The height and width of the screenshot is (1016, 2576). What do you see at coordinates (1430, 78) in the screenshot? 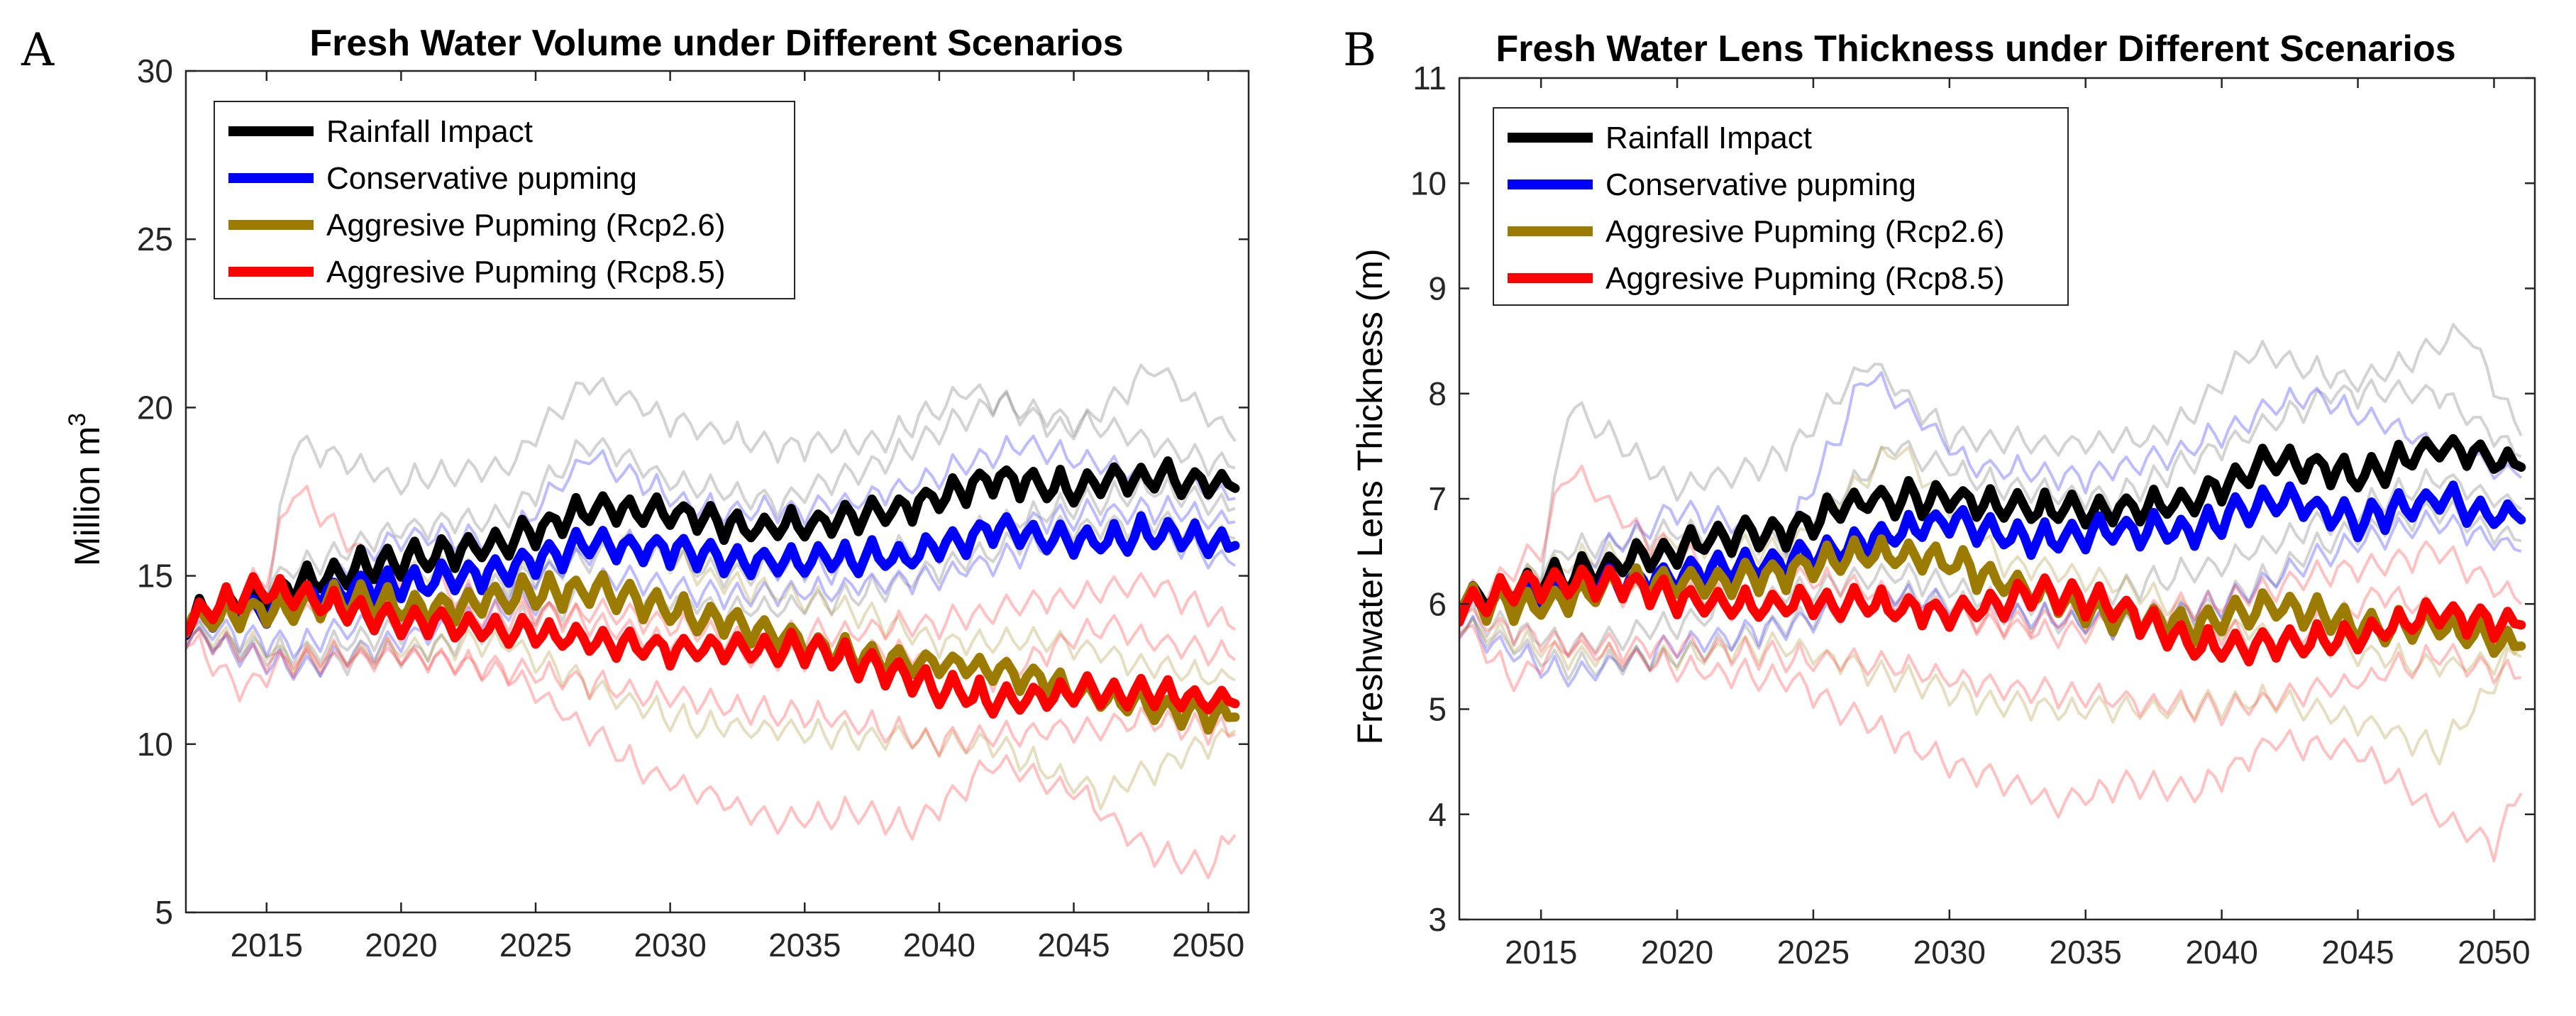
I see `y-tick-label: 11` at bounding box center [1430, 78].